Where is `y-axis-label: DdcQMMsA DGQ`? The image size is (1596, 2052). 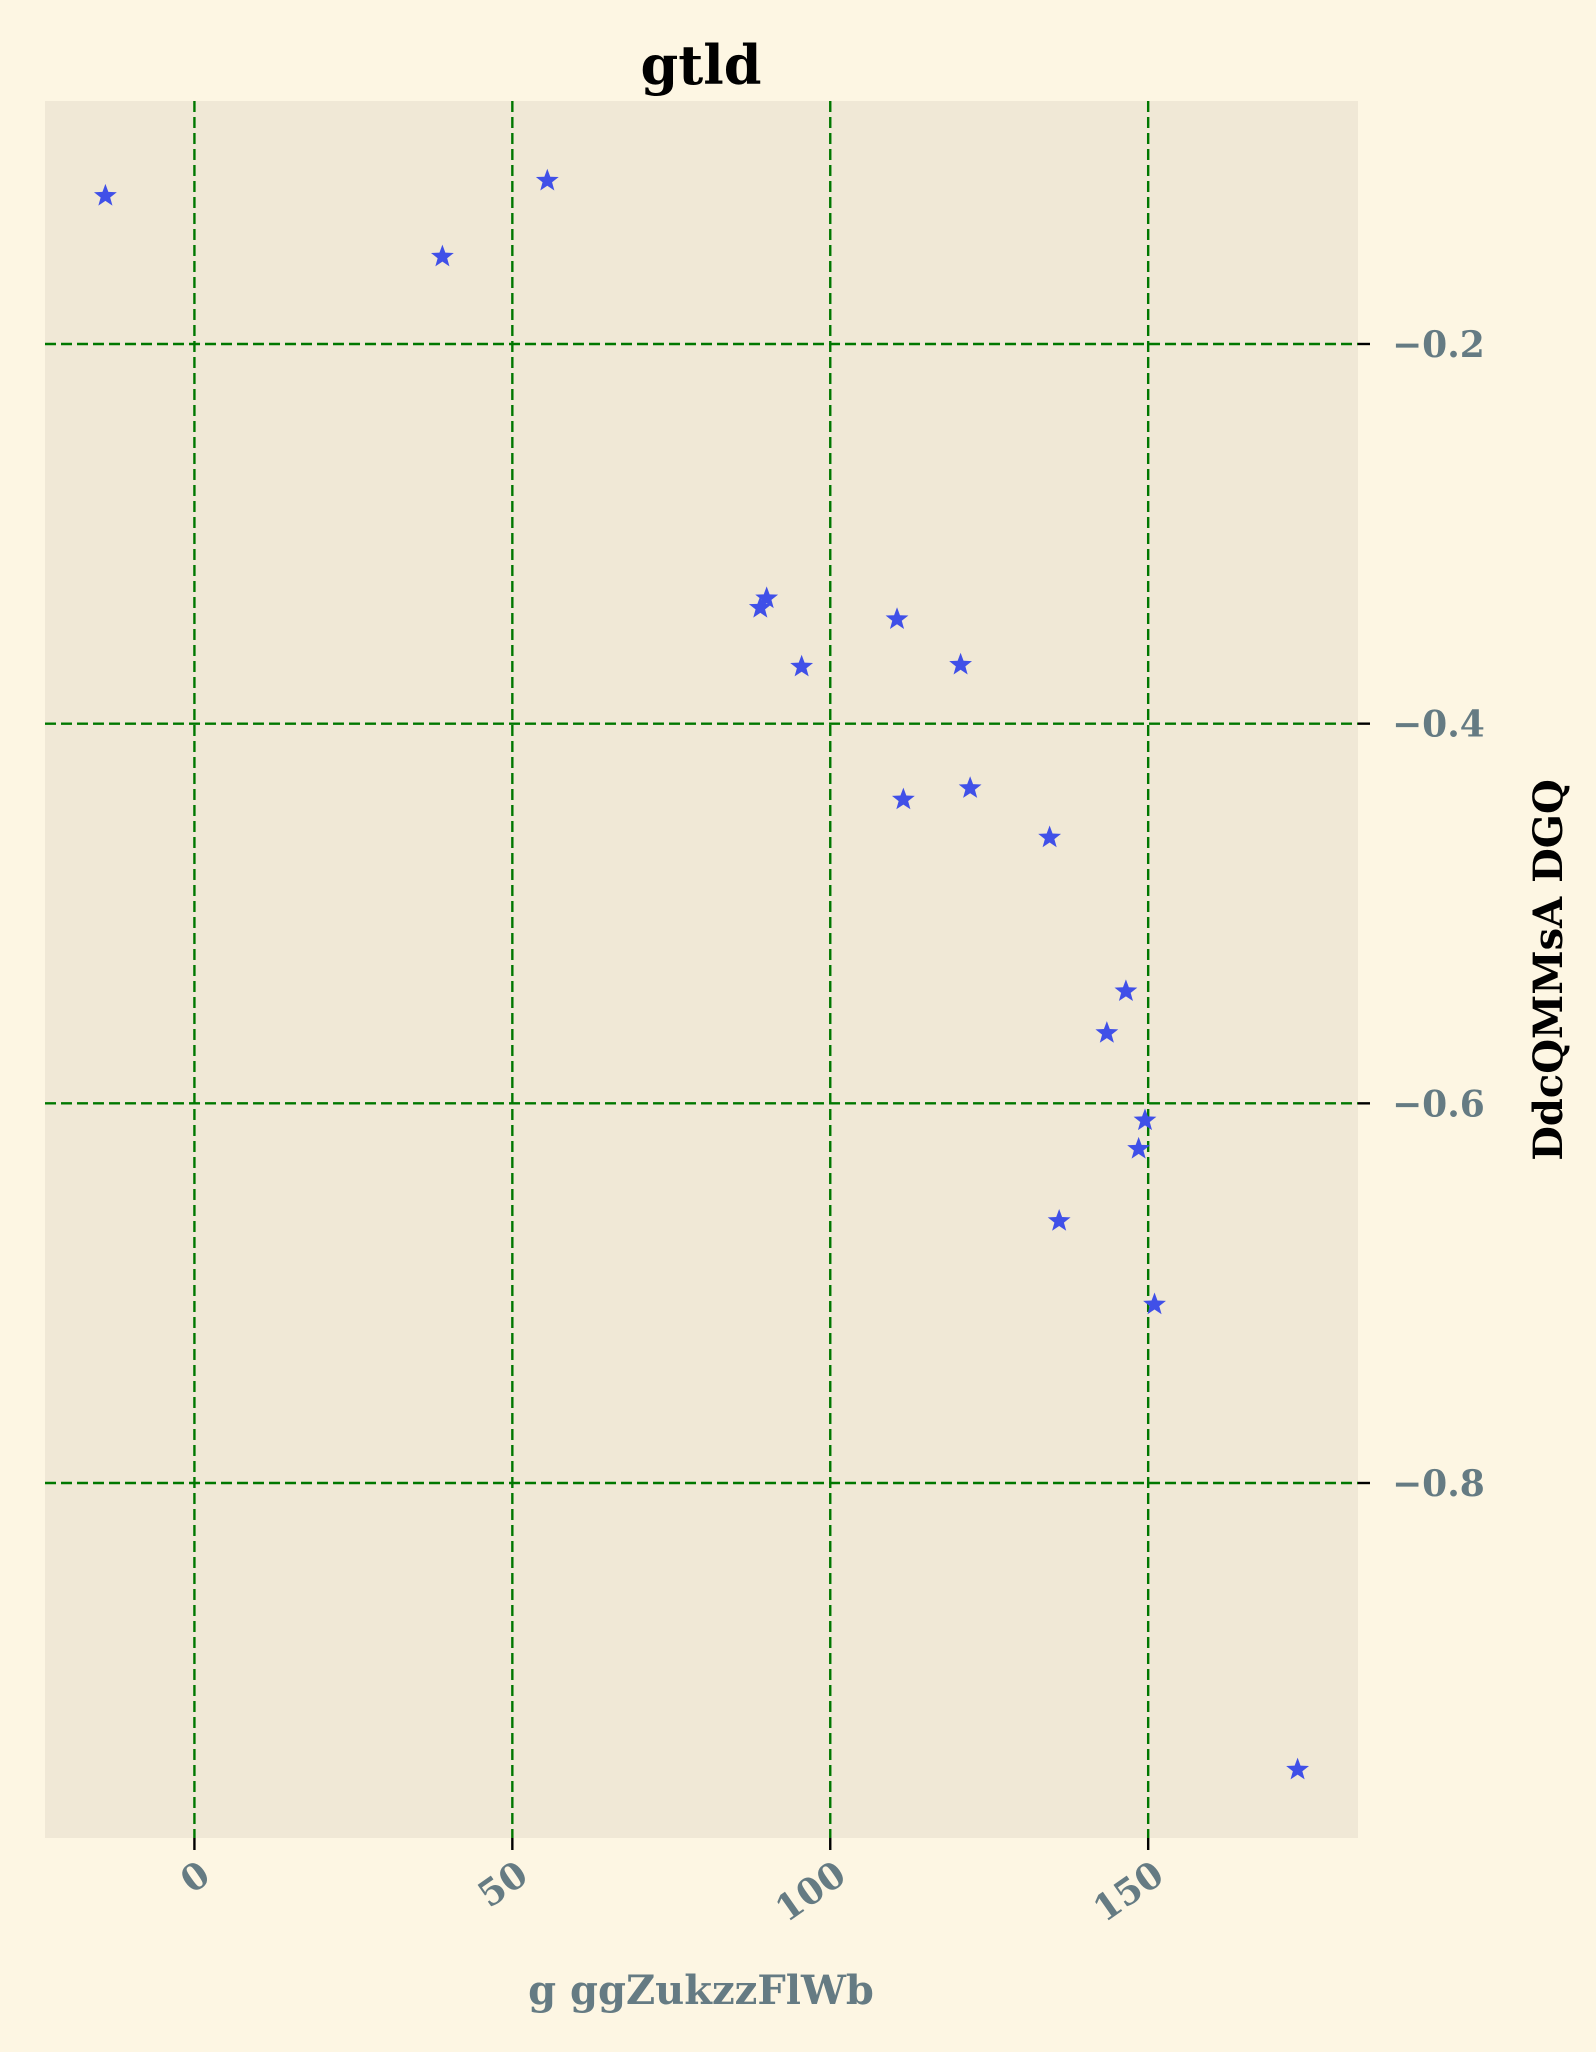 y-axis-label: DdcQMMsA DGQ is located at coordinates (1548, 970).